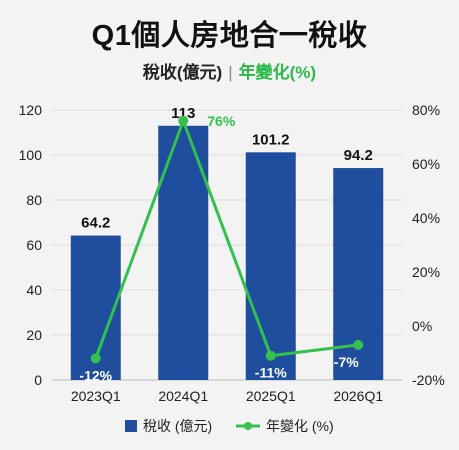 This screenshot has width=459, height=450. Describe the element at coordinates (426, 110) in the screenshot. I see `y-right-tick-label: 80%` at that location.